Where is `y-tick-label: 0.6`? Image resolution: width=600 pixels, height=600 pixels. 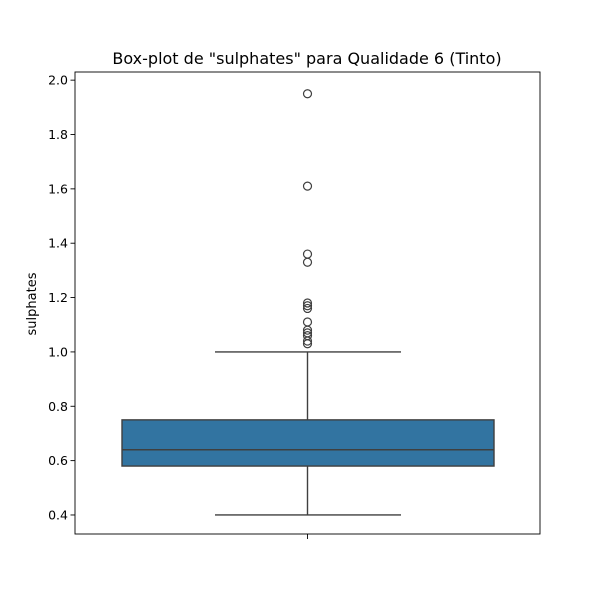
y-tick-label: 0.6 is located at coordinates (58, 460).